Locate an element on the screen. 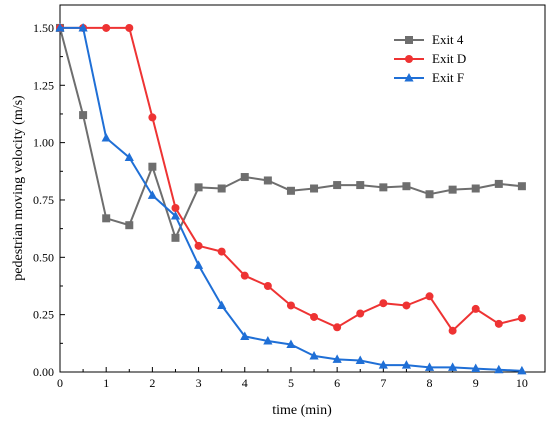 This screenshot has width=550, height=425. legend-label: Exit 4 is located at coordinates (448, 39).